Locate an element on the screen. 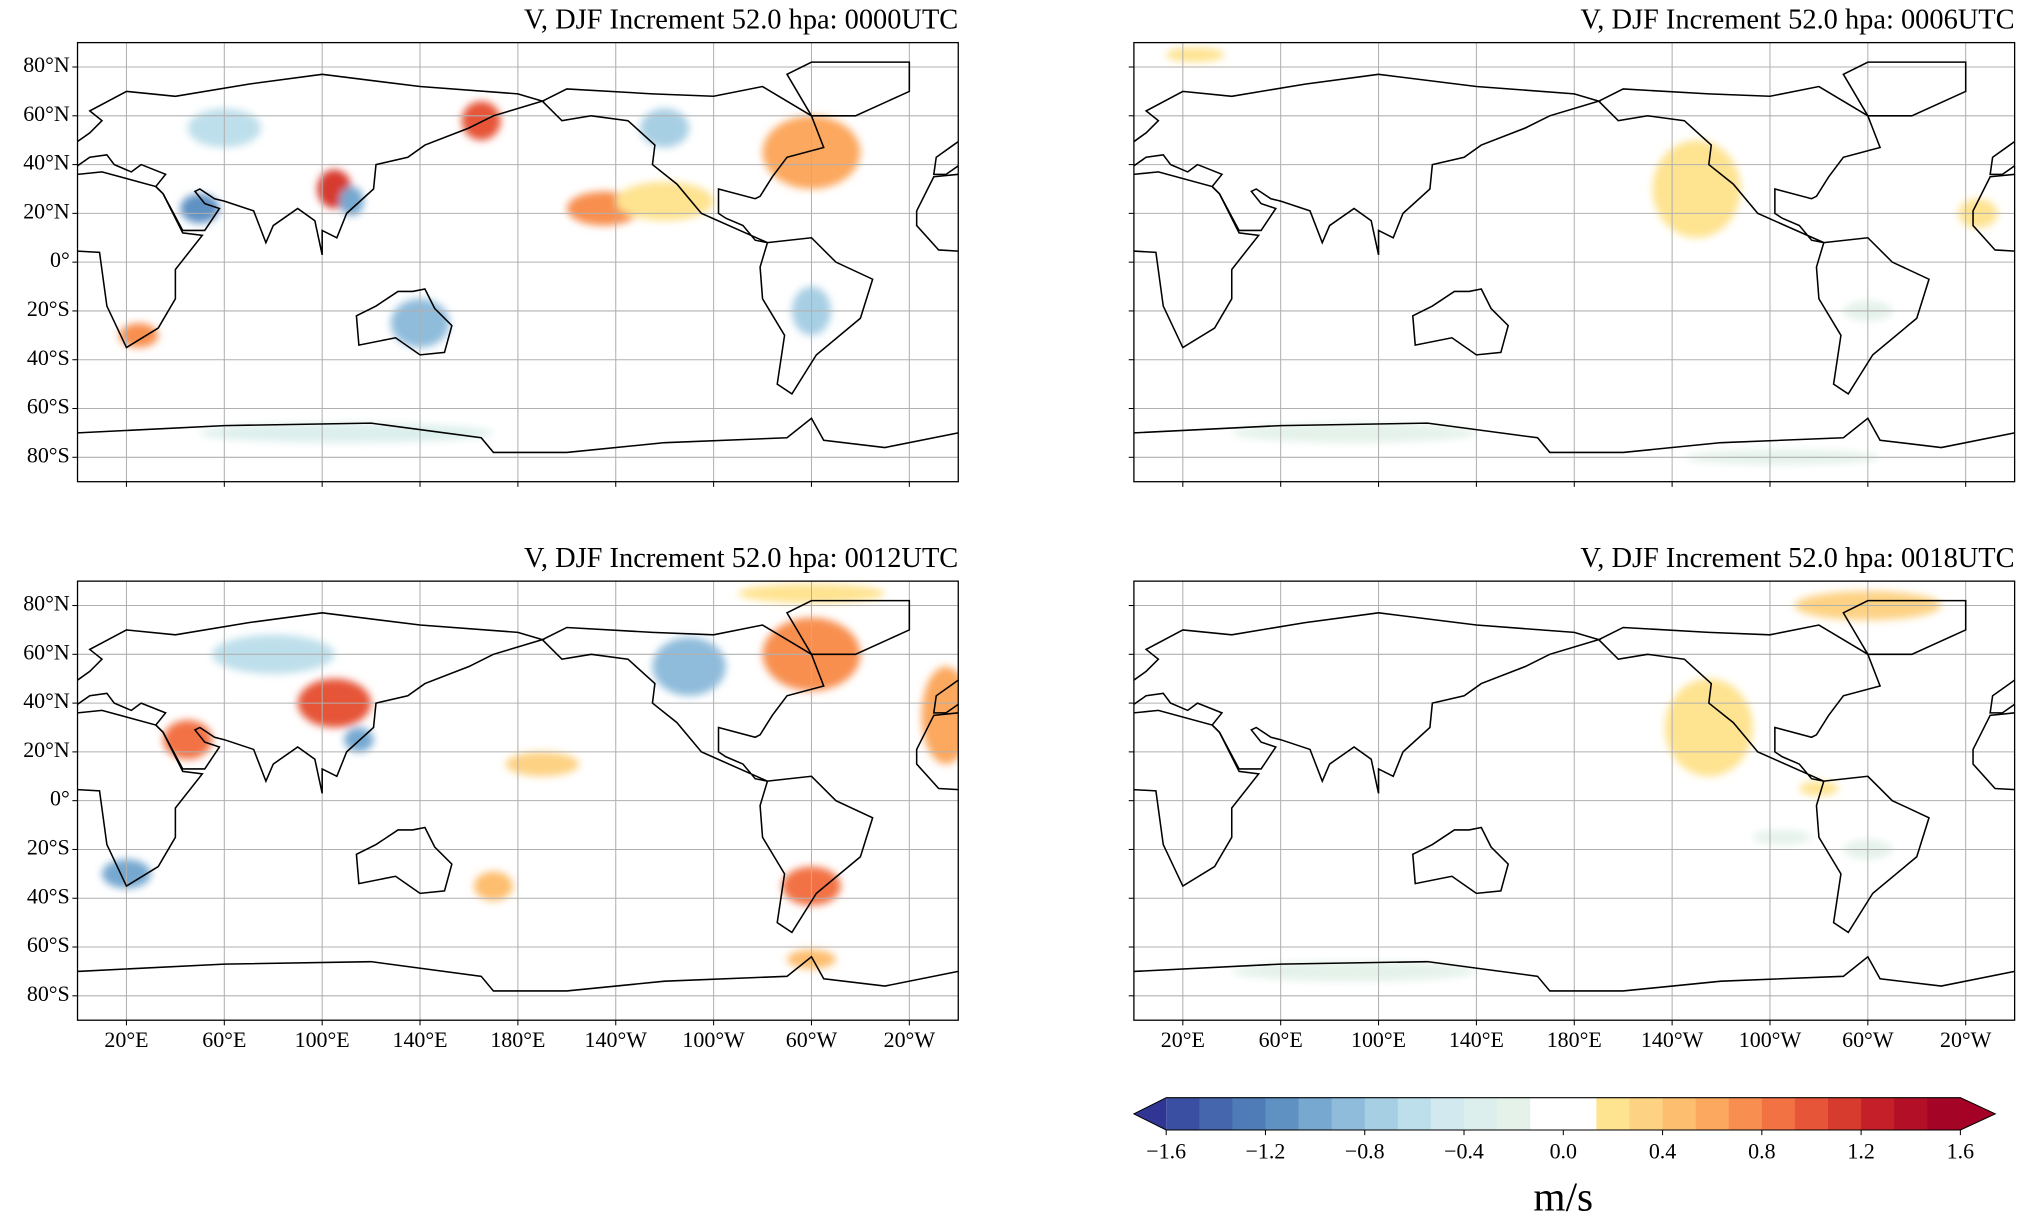 The height and width of the screenshot is (1232, 2025). y-tick-label: 60°N is located at coordinates (46, 113).